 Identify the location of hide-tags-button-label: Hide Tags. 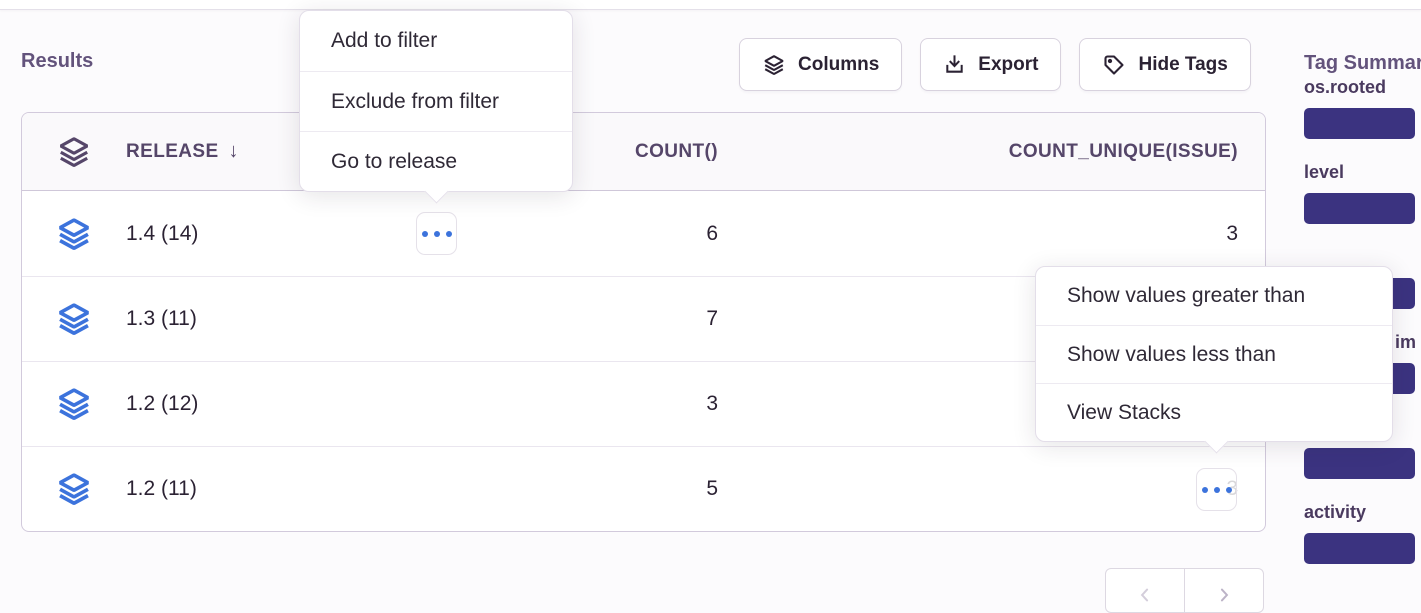
(1183, 64).